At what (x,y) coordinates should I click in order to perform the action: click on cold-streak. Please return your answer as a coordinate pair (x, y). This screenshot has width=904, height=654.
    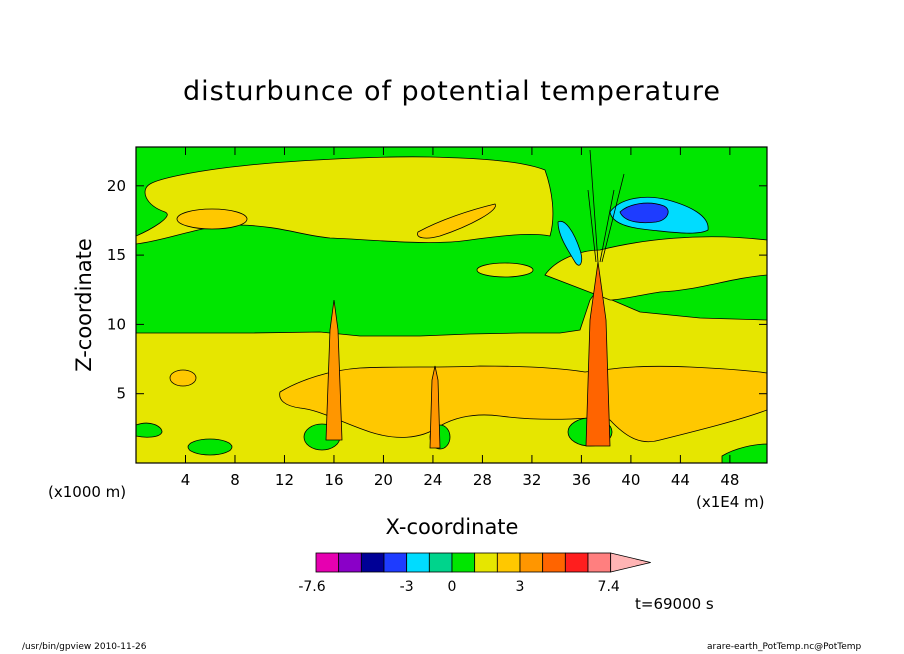
    Looking at the image, I should click on (570, 243).